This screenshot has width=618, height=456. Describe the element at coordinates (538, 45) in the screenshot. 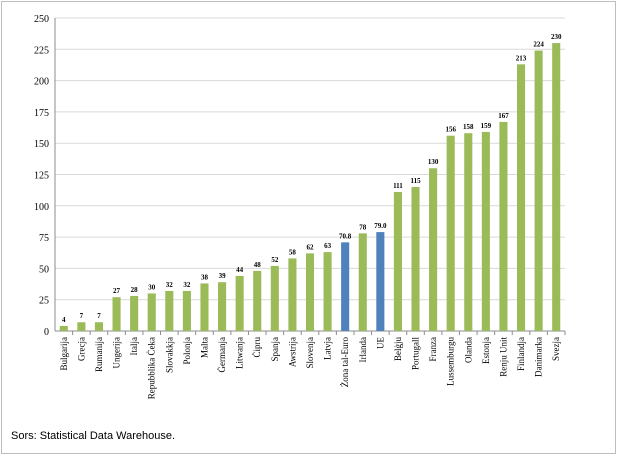

I see `data-label: 224` at that location.